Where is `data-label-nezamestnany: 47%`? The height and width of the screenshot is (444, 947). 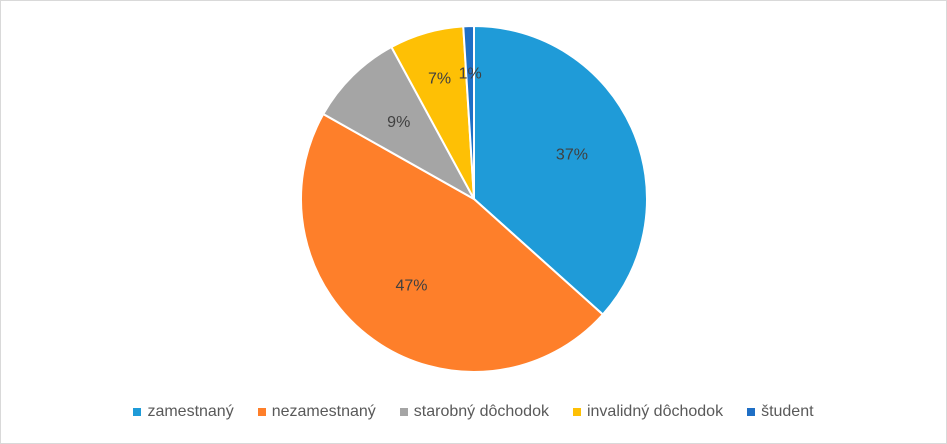
data-label-nezamestnany: 47% is located at coordinates (411, 285).